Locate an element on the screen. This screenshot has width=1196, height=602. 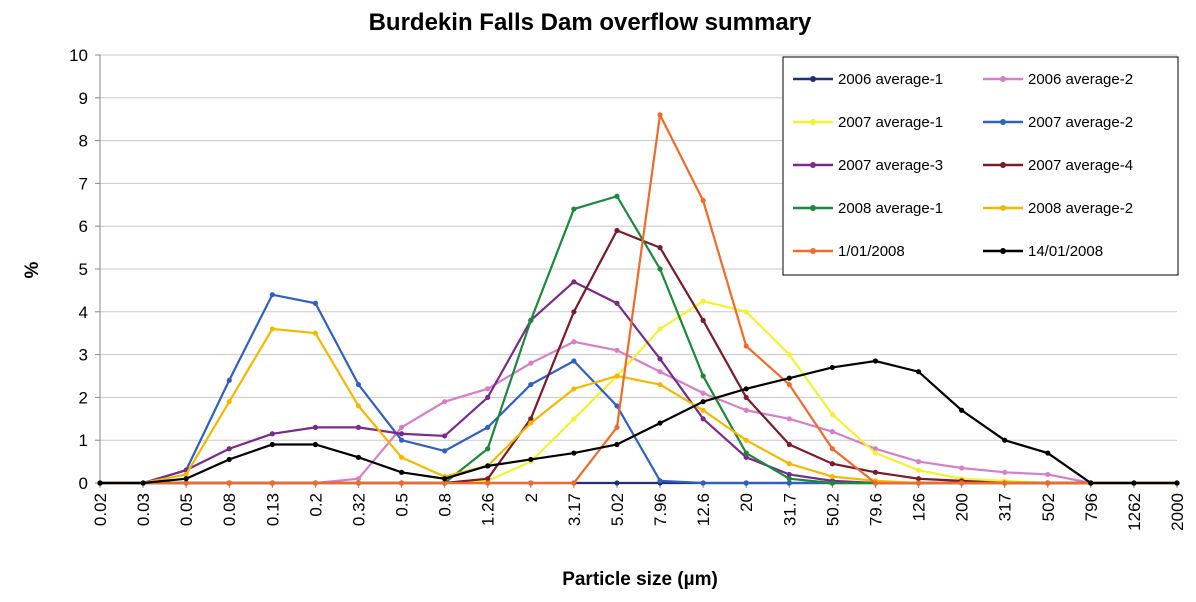
legend-label: 2006 average-1 is located at coordinates (890, 79).